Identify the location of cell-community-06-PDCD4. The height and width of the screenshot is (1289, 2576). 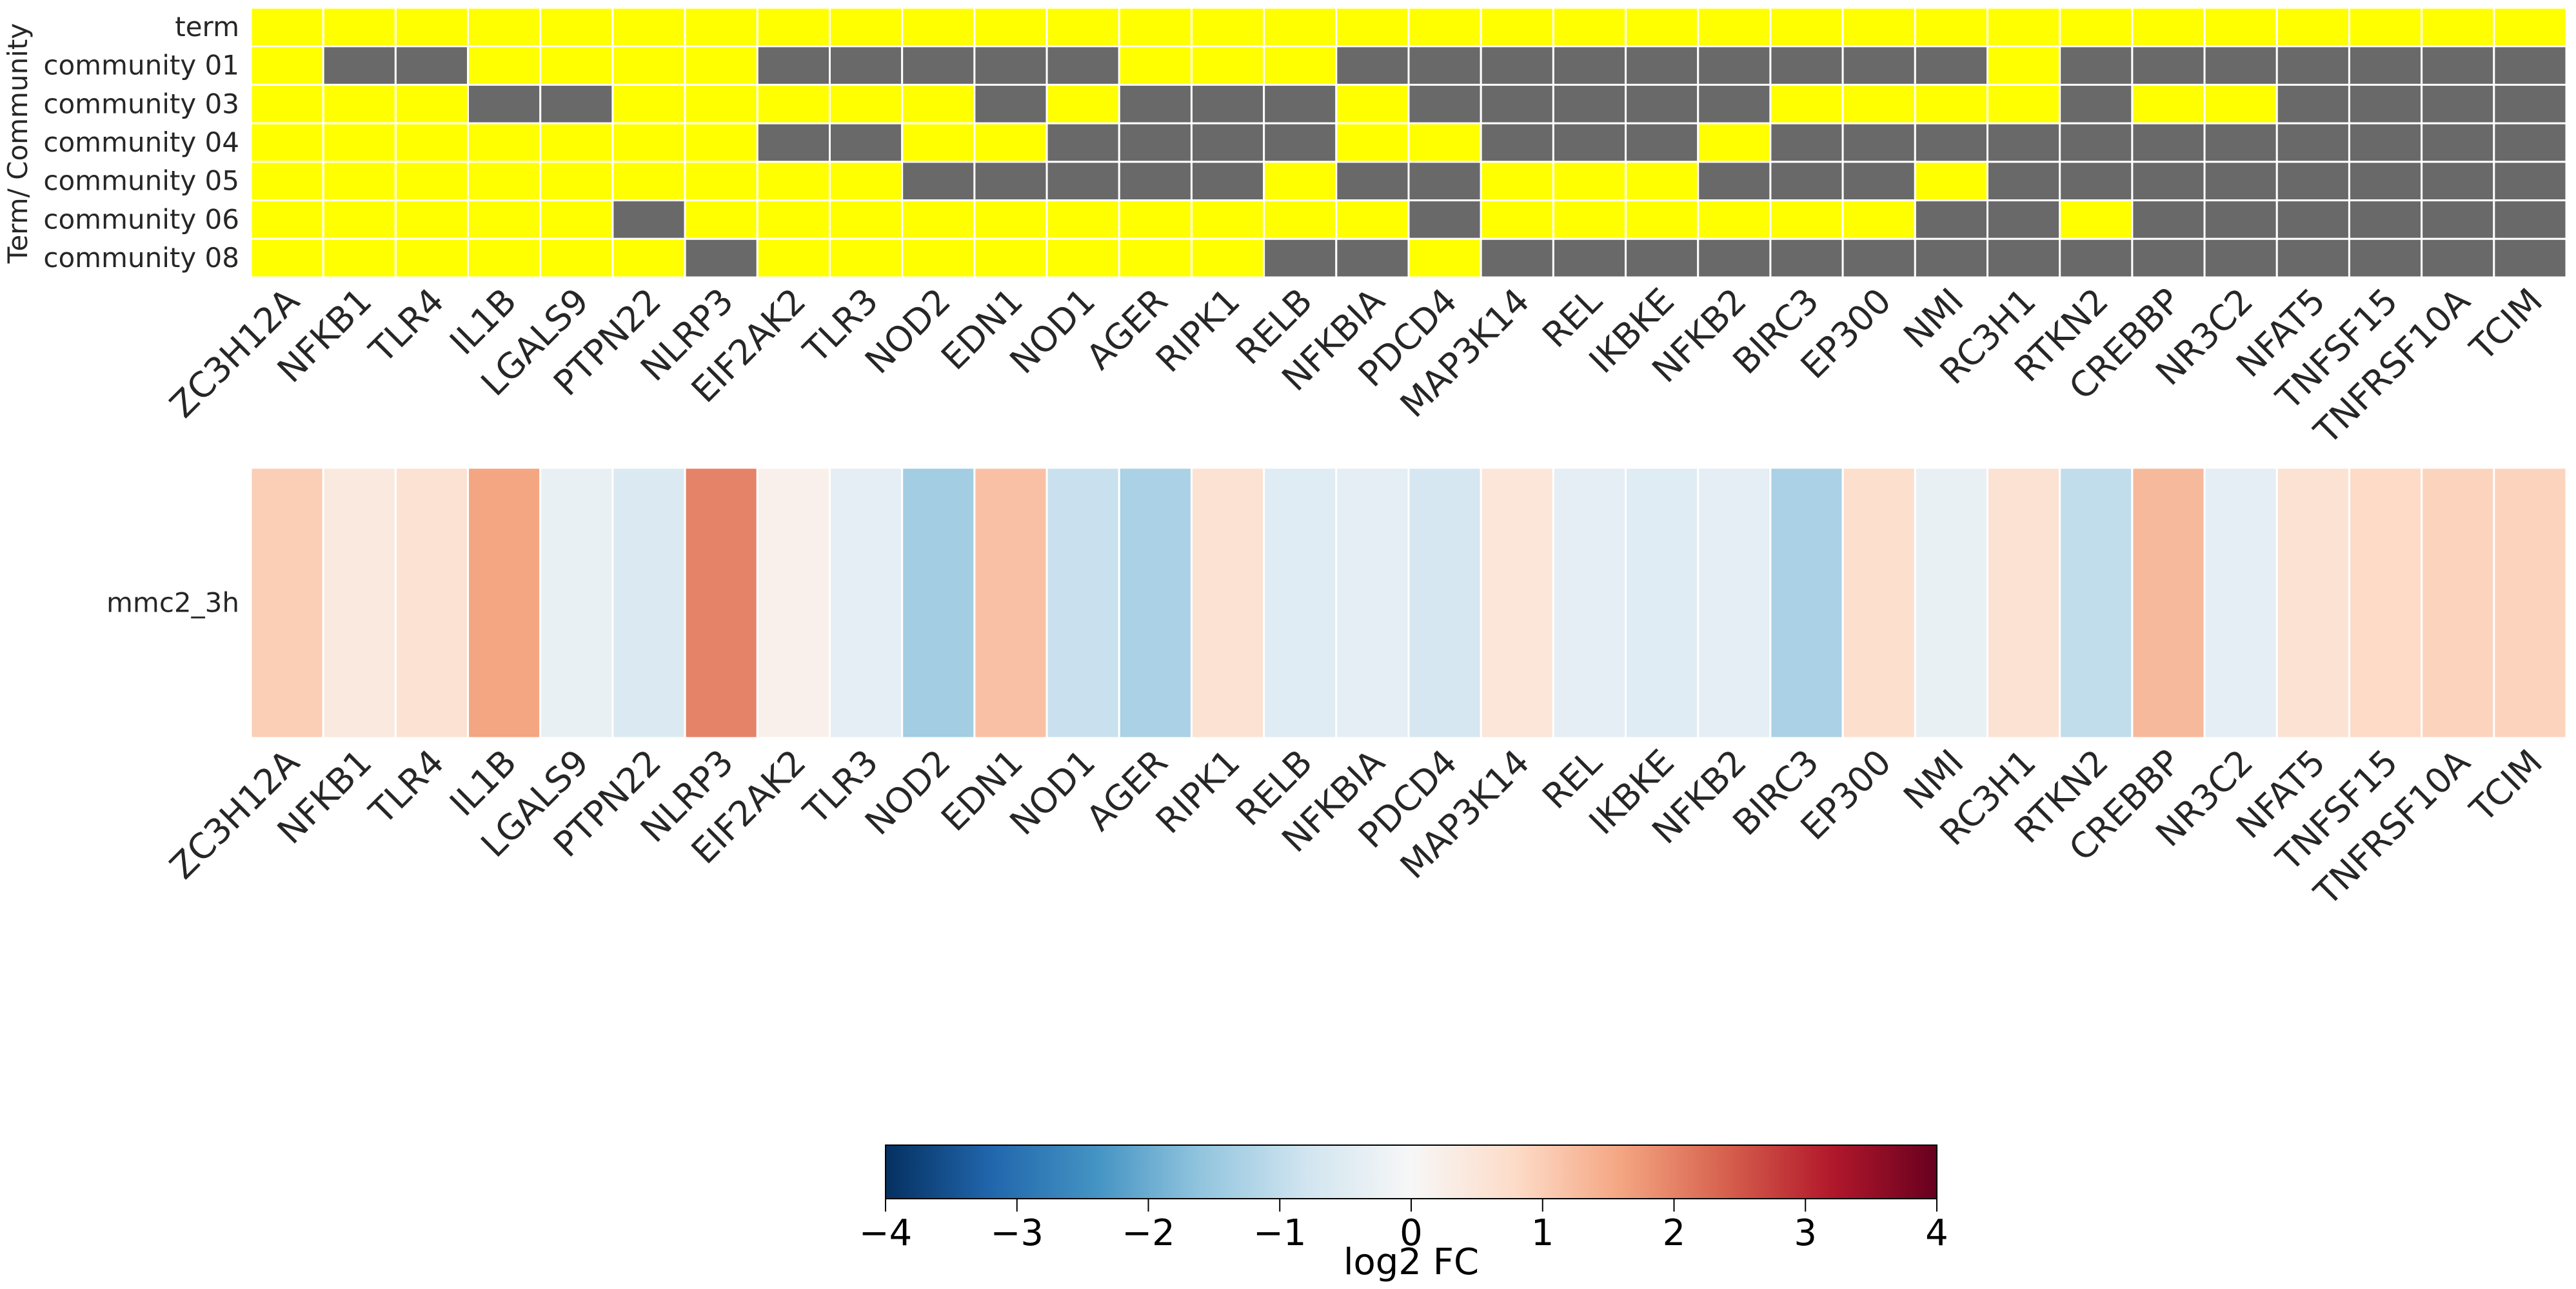
(1444, 219).